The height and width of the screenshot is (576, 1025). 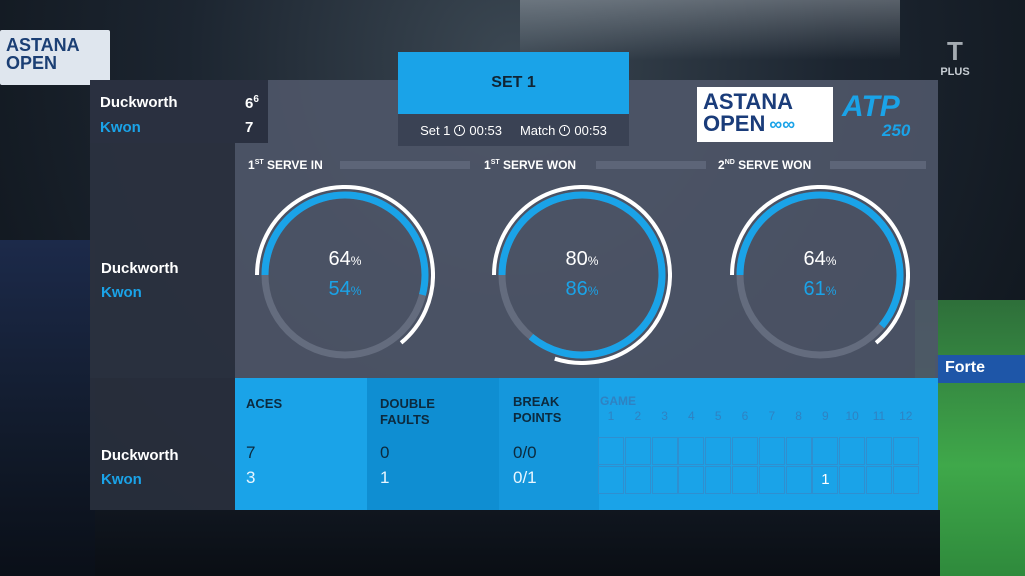 What do you see at coordinates (820, 289) in the screenshot?
I see `p2-percent: 61%` at bounding box center [820, 289].